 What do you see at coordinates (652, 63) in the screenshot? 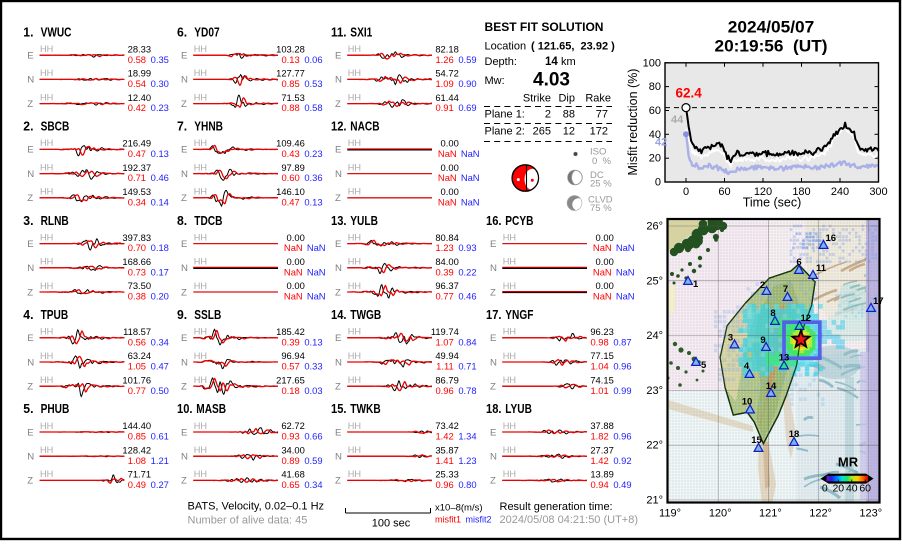
I see `svg-text: 100` at bounding box center [652, 63].